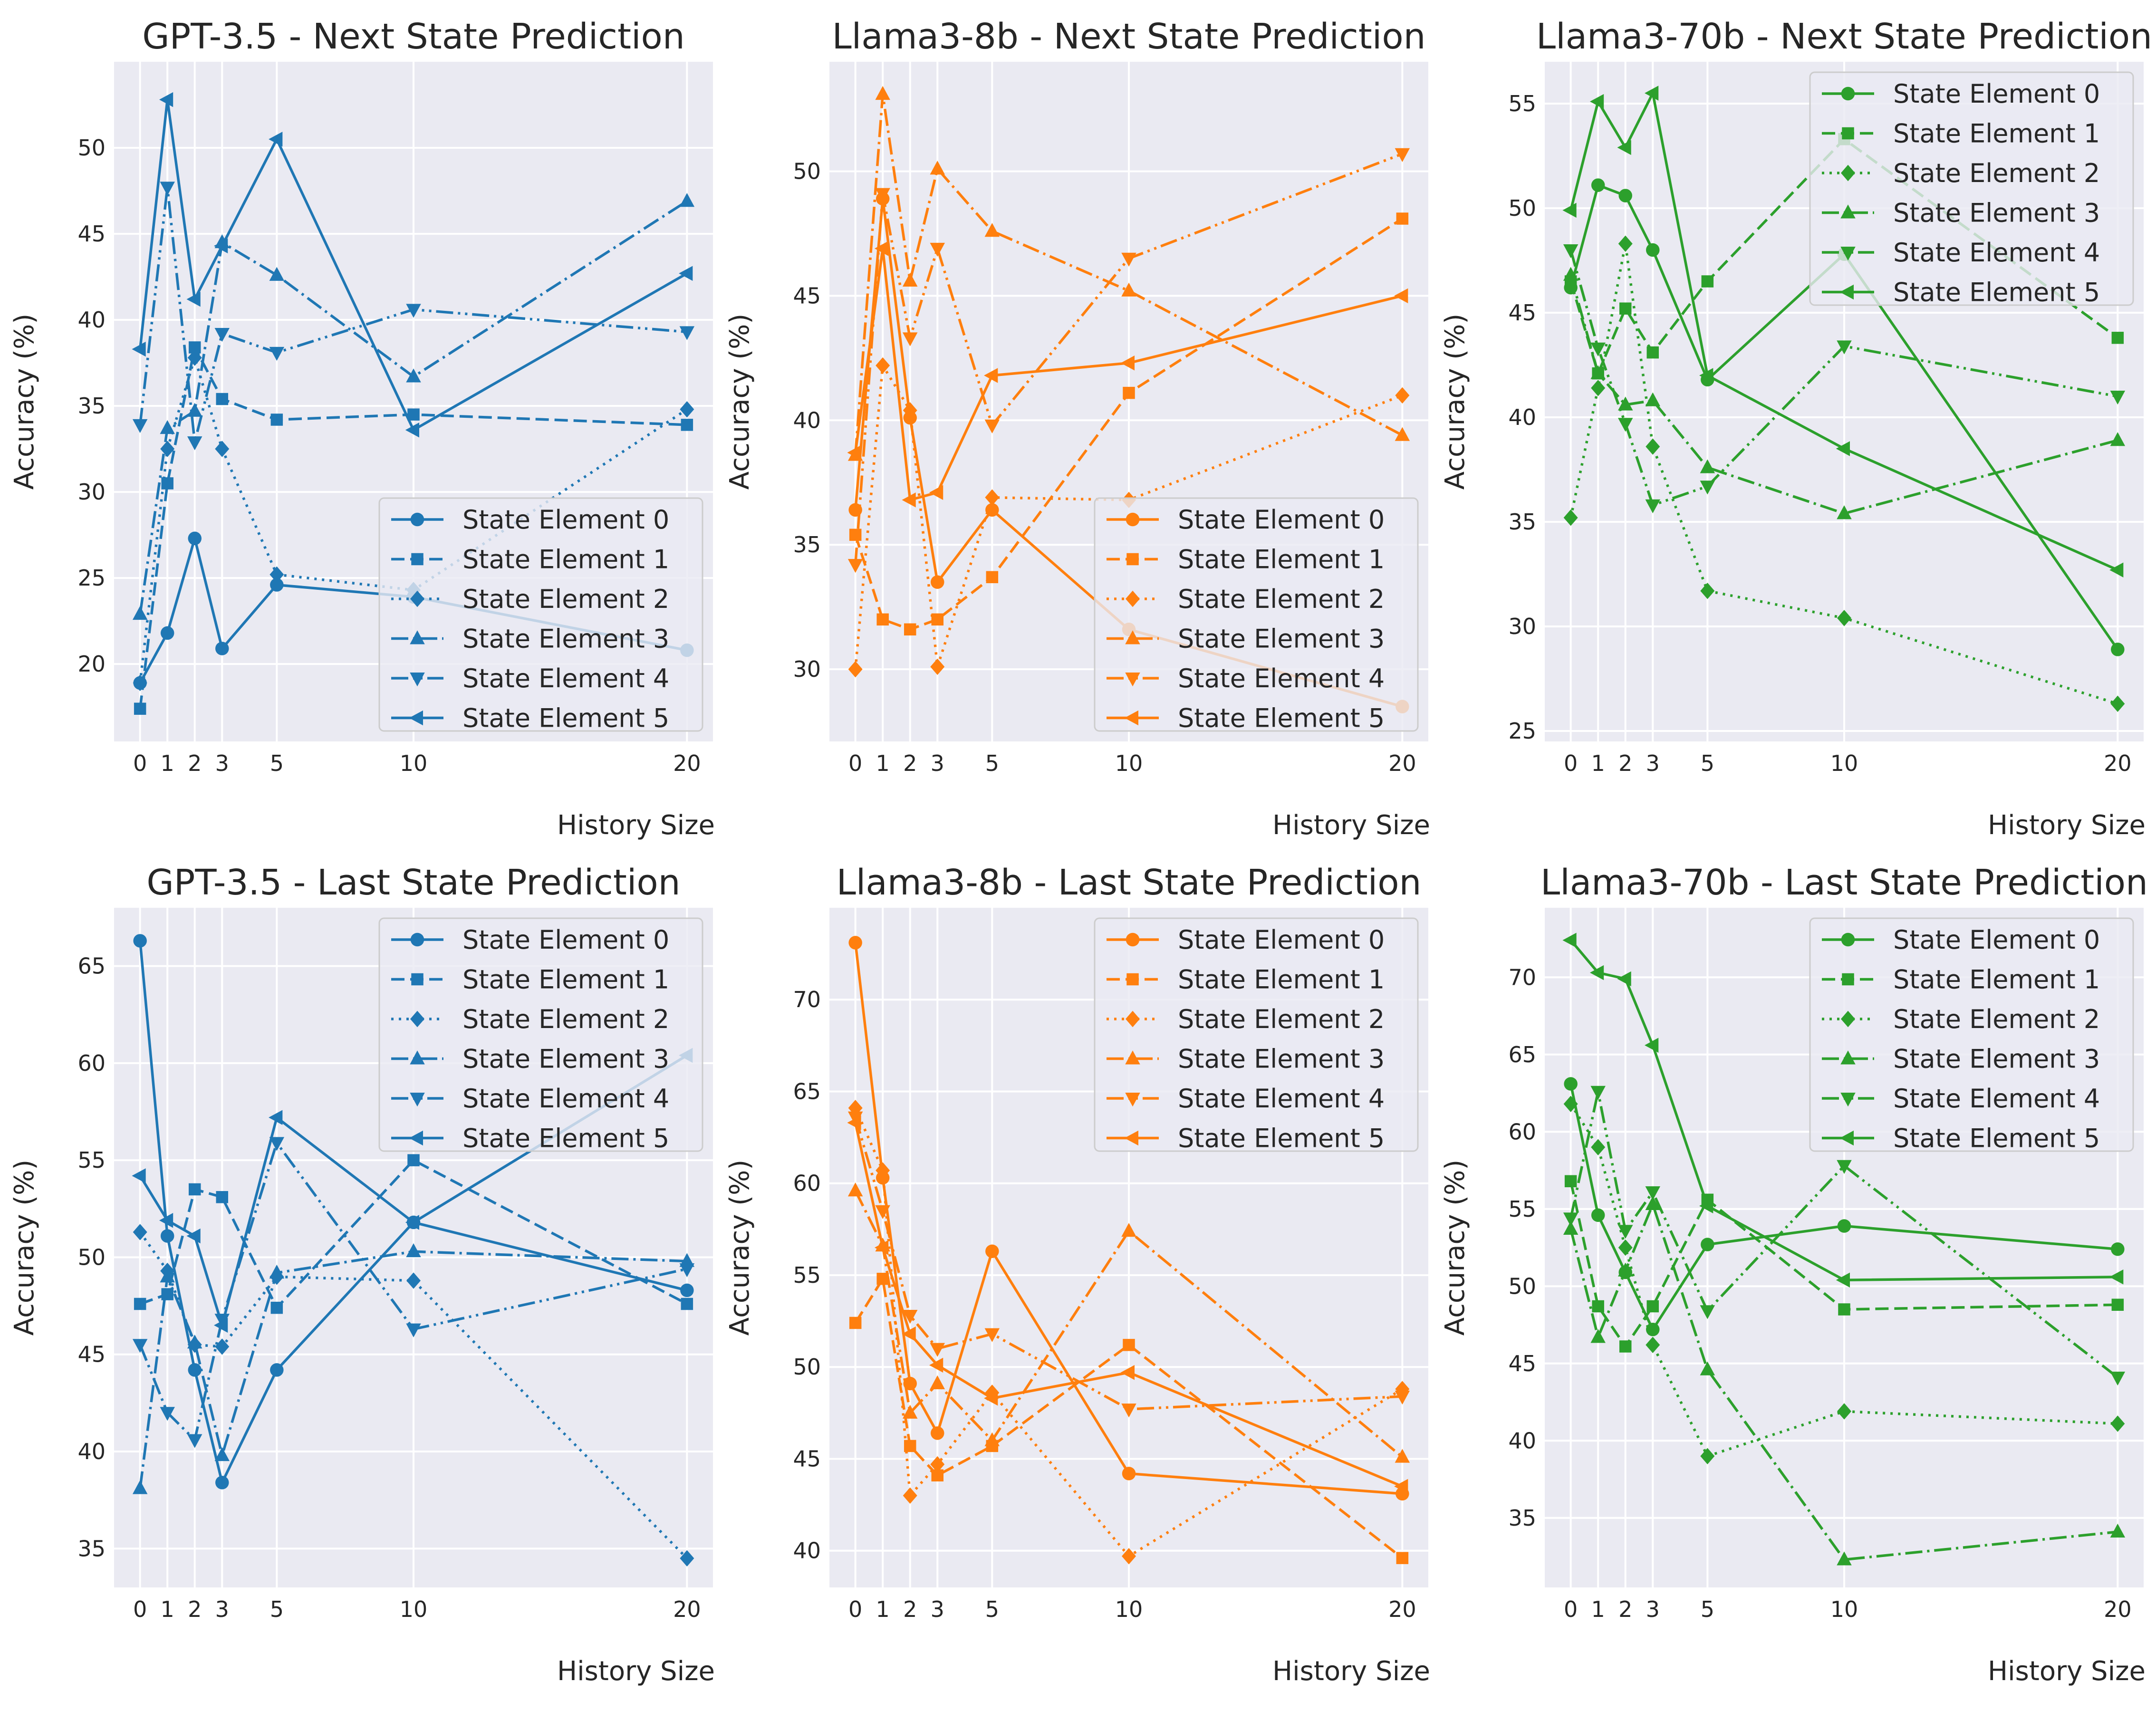 Image resolution: width=2156 pixels, height=1711 pixels. Describe the element at coordinates (1961, 134) in the screenshot. I see `legend-item-1: State Element 1` at that location.